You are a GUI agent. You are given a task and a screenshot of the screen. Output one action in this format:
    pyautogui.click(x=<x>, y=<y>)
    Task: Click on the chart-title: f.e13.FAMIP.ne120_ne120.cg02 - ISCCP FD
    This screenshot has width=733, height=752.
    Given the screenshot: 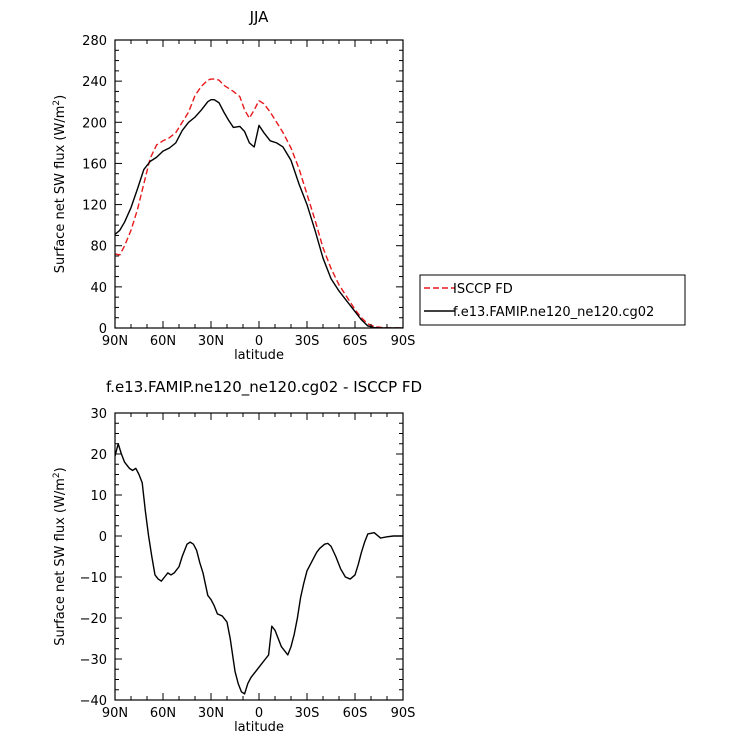 What is the action you would take?
    pyautogui.click(x=264, y=387)
    